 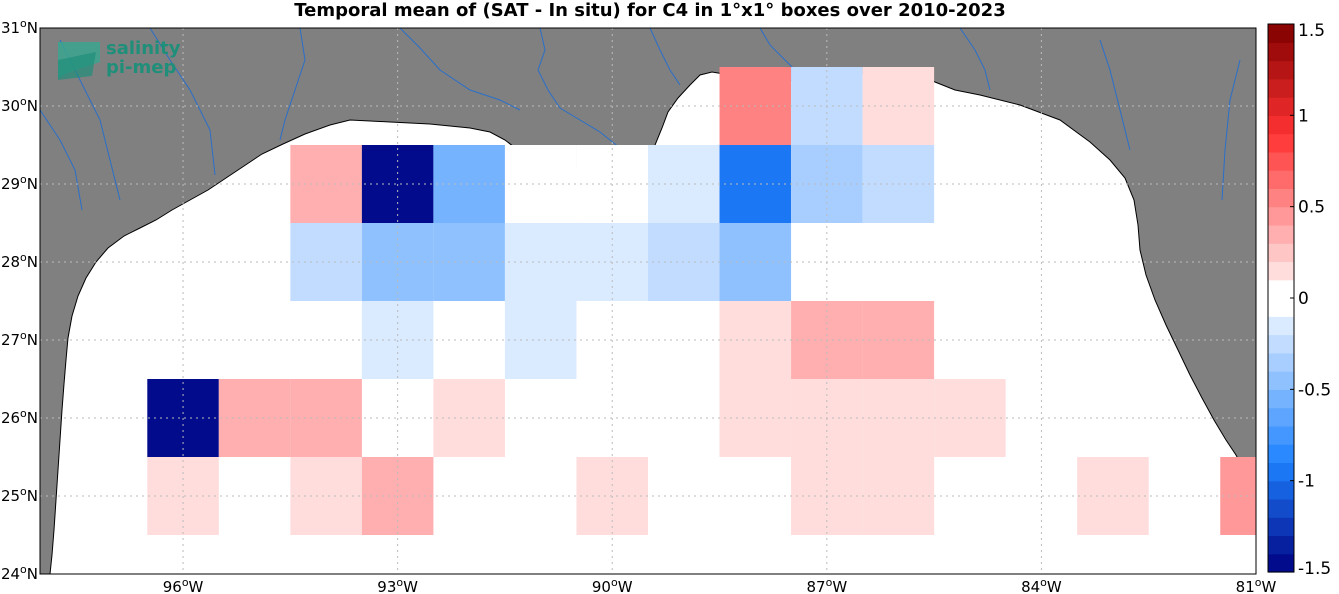 I want to click on river-trinity, so click(x=182, y=102).